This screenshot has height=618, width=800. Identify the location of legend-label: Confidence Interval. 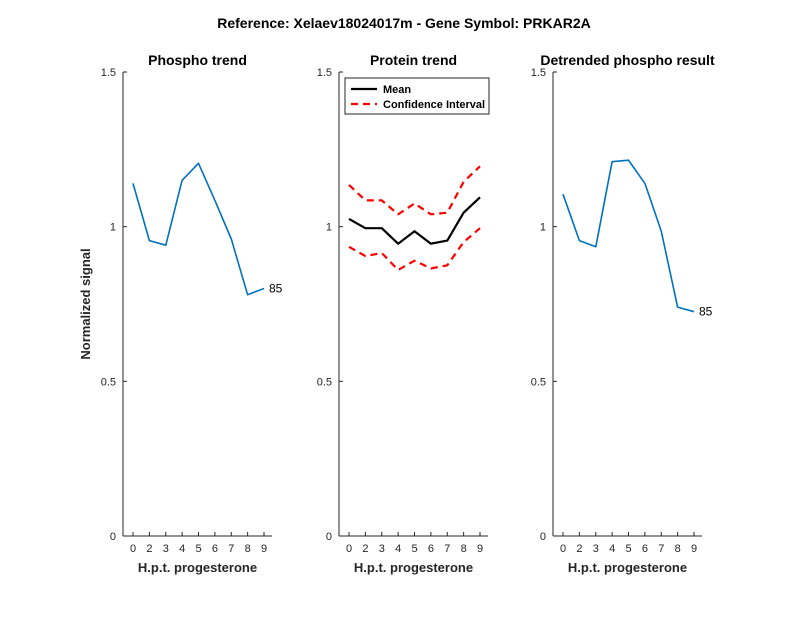
(434, 105).